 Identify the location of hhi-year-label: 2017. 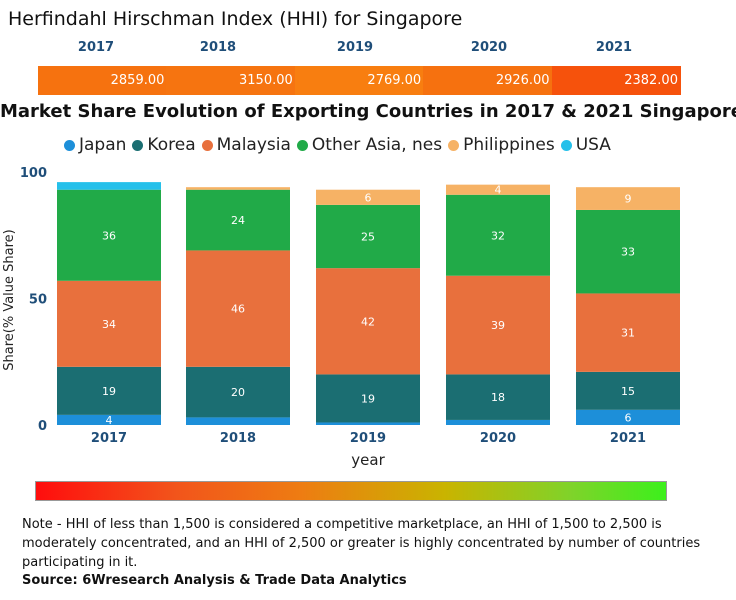
(96, 47).